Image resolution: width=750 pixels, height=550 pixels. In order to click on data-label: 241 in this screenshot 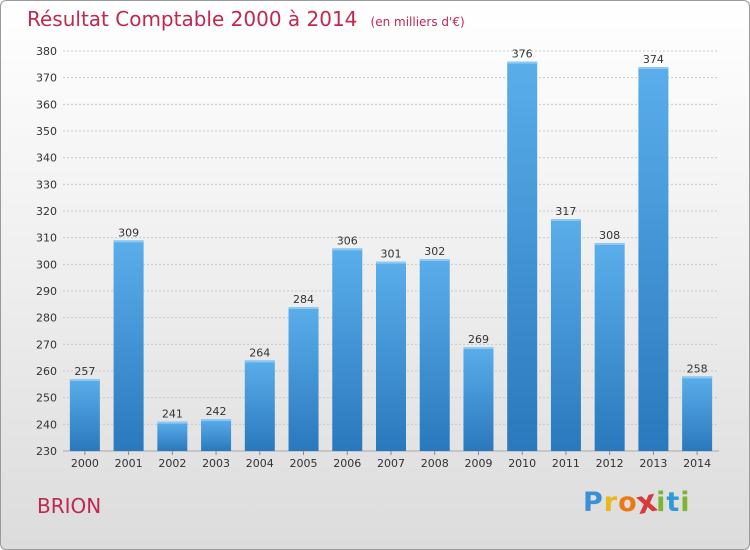, I will do `click(172, 414)`.